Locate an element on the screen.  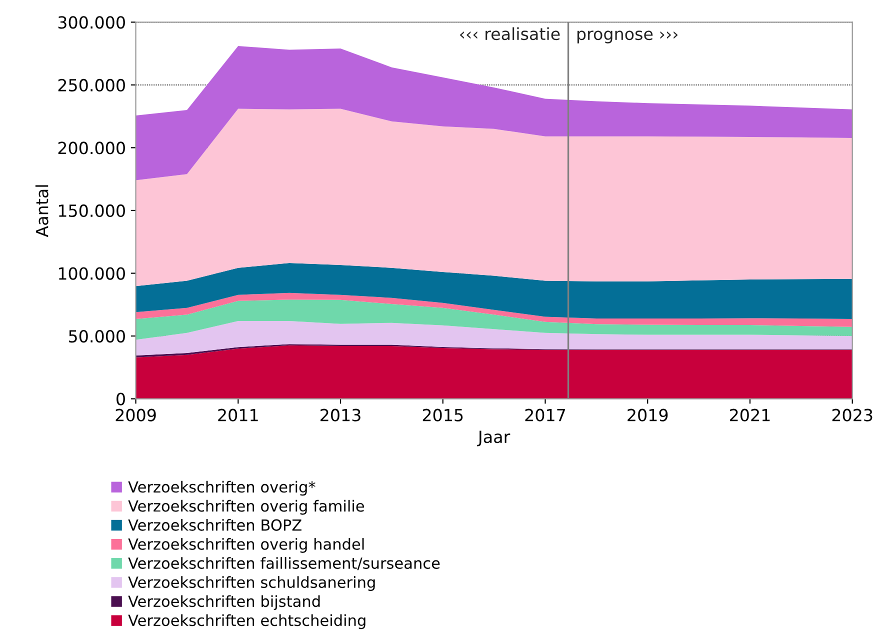
legend-label: Verzoekschriften overig familie is located at coordinates (246, 507).